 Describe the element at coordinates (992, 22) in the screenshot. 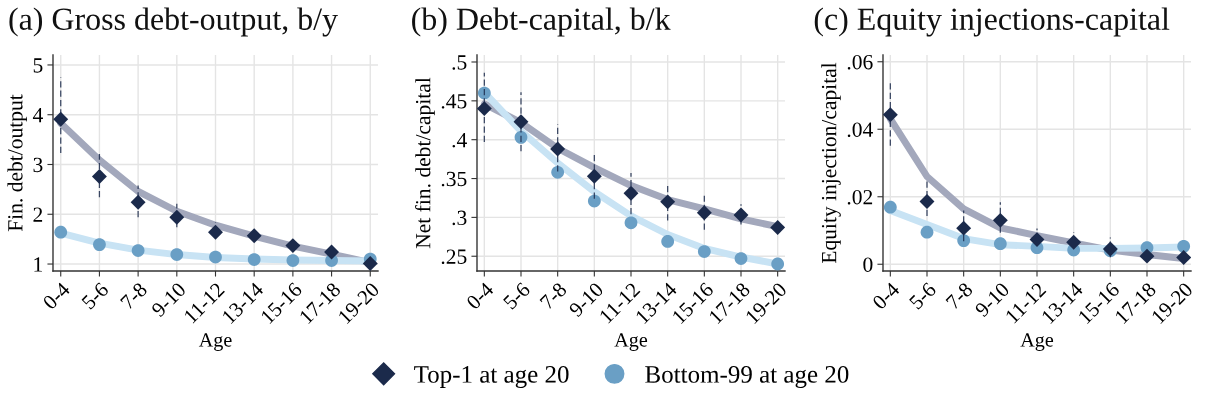

I see `chart-title: (c) Equity injections-capital` at that location.